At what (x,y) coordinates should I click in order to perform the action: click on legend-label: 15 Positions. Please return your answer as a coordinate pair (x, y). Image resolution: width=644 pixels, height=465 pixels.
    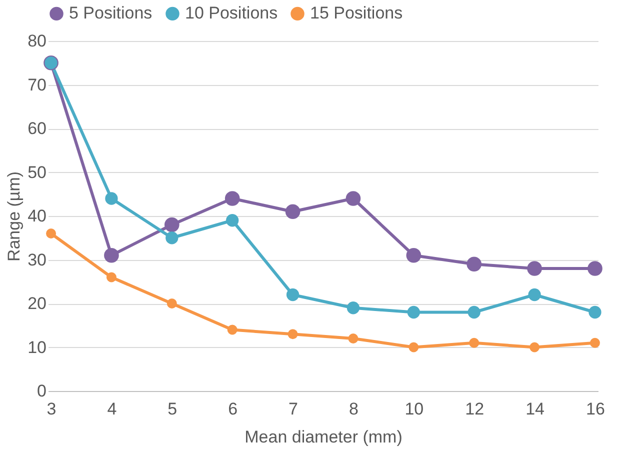
    Looking at the image, I should click on (356, 13).